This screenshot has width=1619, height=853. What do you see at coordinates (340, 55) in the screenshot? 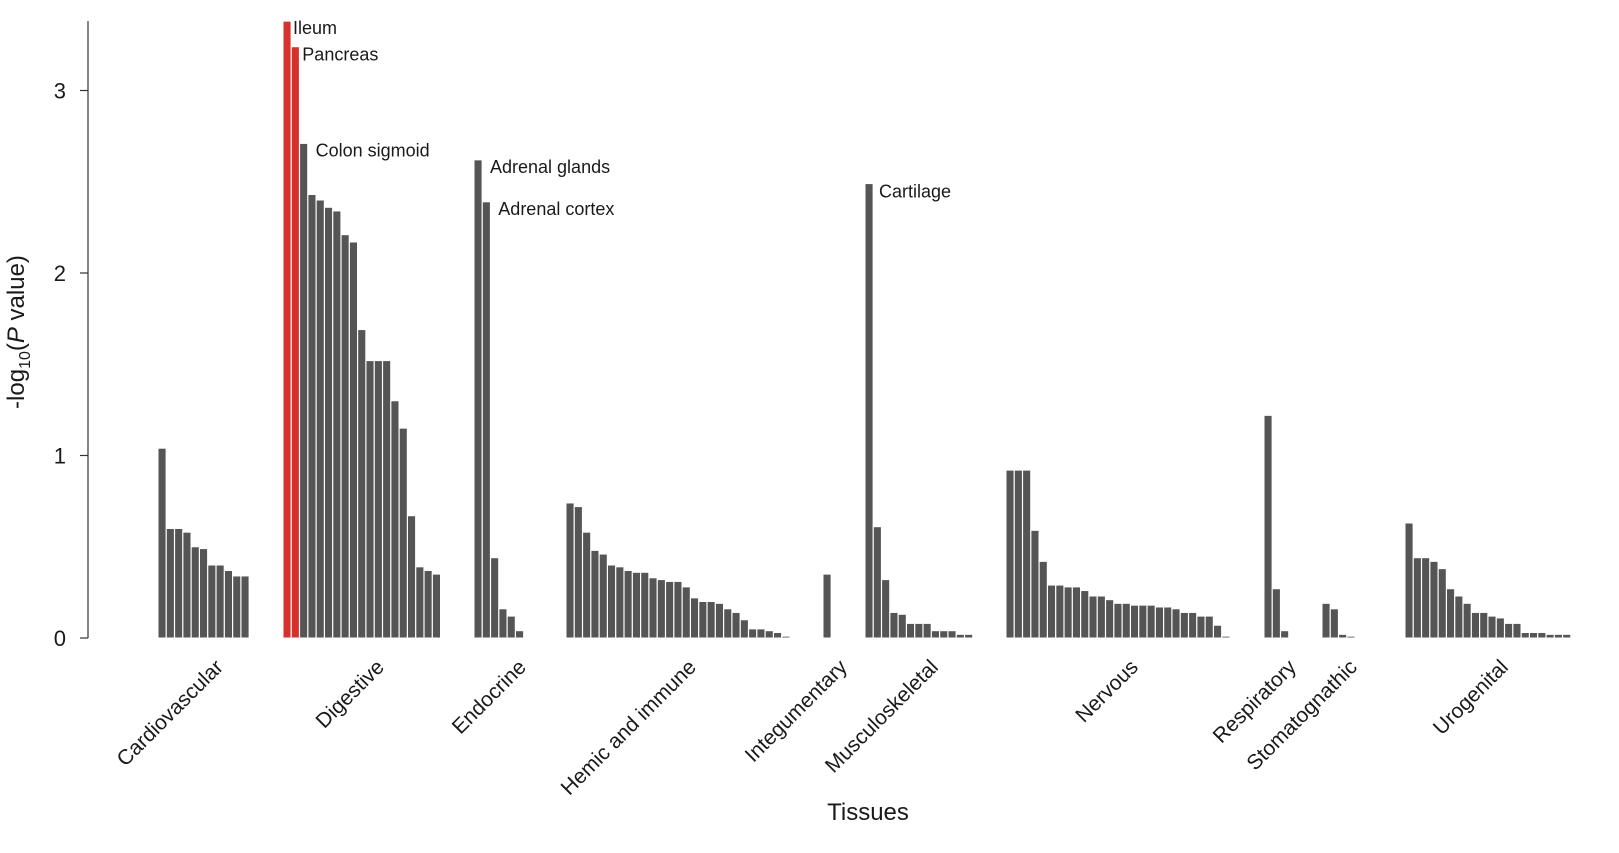
I see `bar-annotation: Pancreas` at bounding box center [340, 55].